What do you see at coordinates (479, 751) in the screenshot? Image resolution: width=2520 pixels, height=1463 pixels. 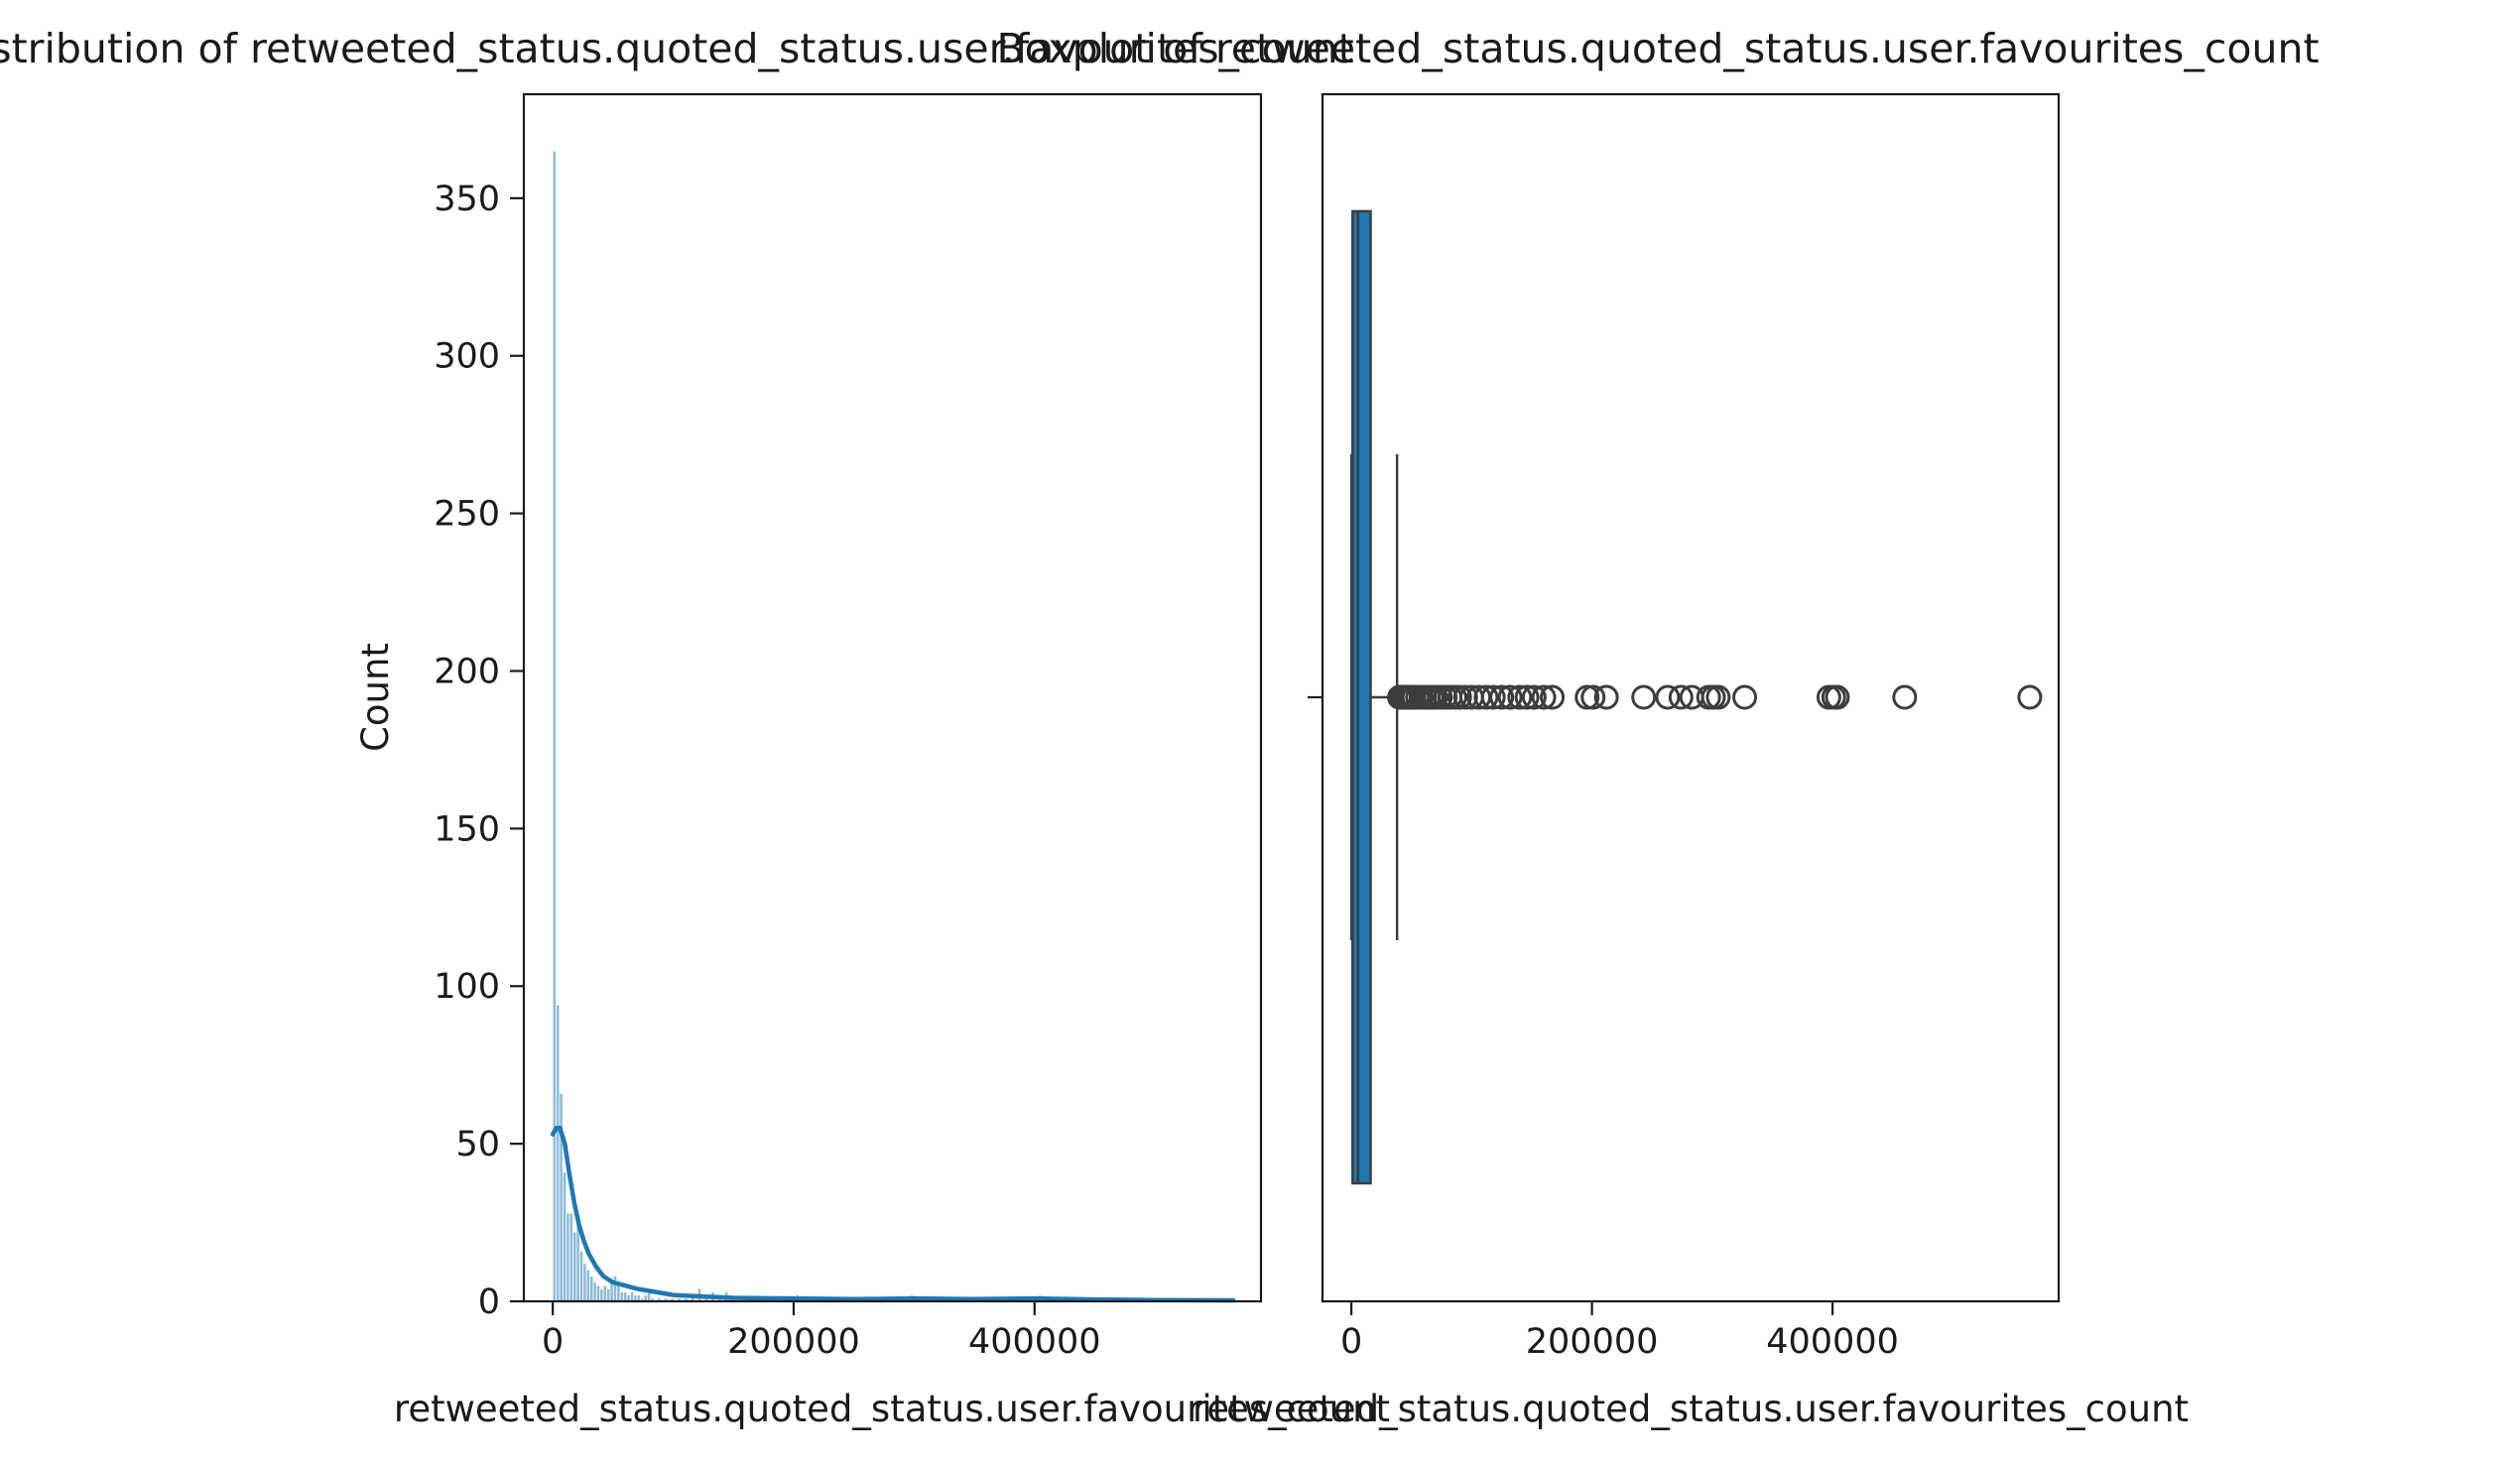 I see `histogram-y-ticks: 0 50 100 150 200 250 300 350` at bounding box center [479, 751].